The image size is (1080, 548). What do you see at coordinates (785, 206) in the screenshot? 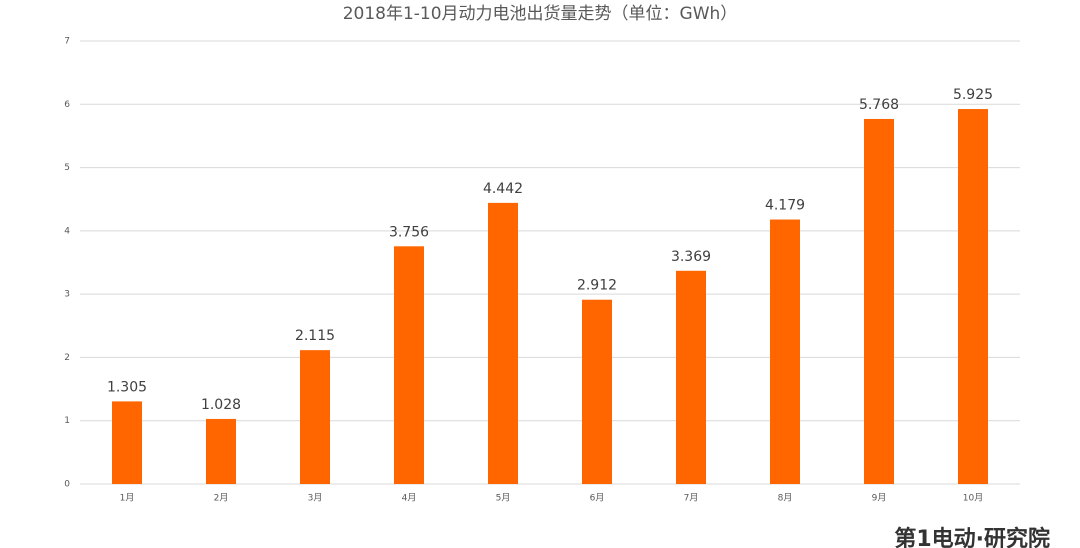
I see `data-label: 4.179` at bounding box center [785, 206].